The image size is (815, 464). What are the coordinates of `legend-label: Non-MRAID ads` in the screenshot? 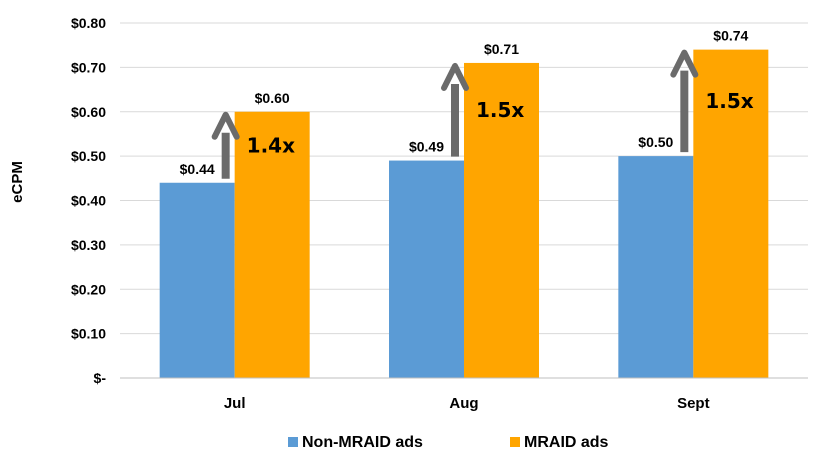 It's located at (362, 442).